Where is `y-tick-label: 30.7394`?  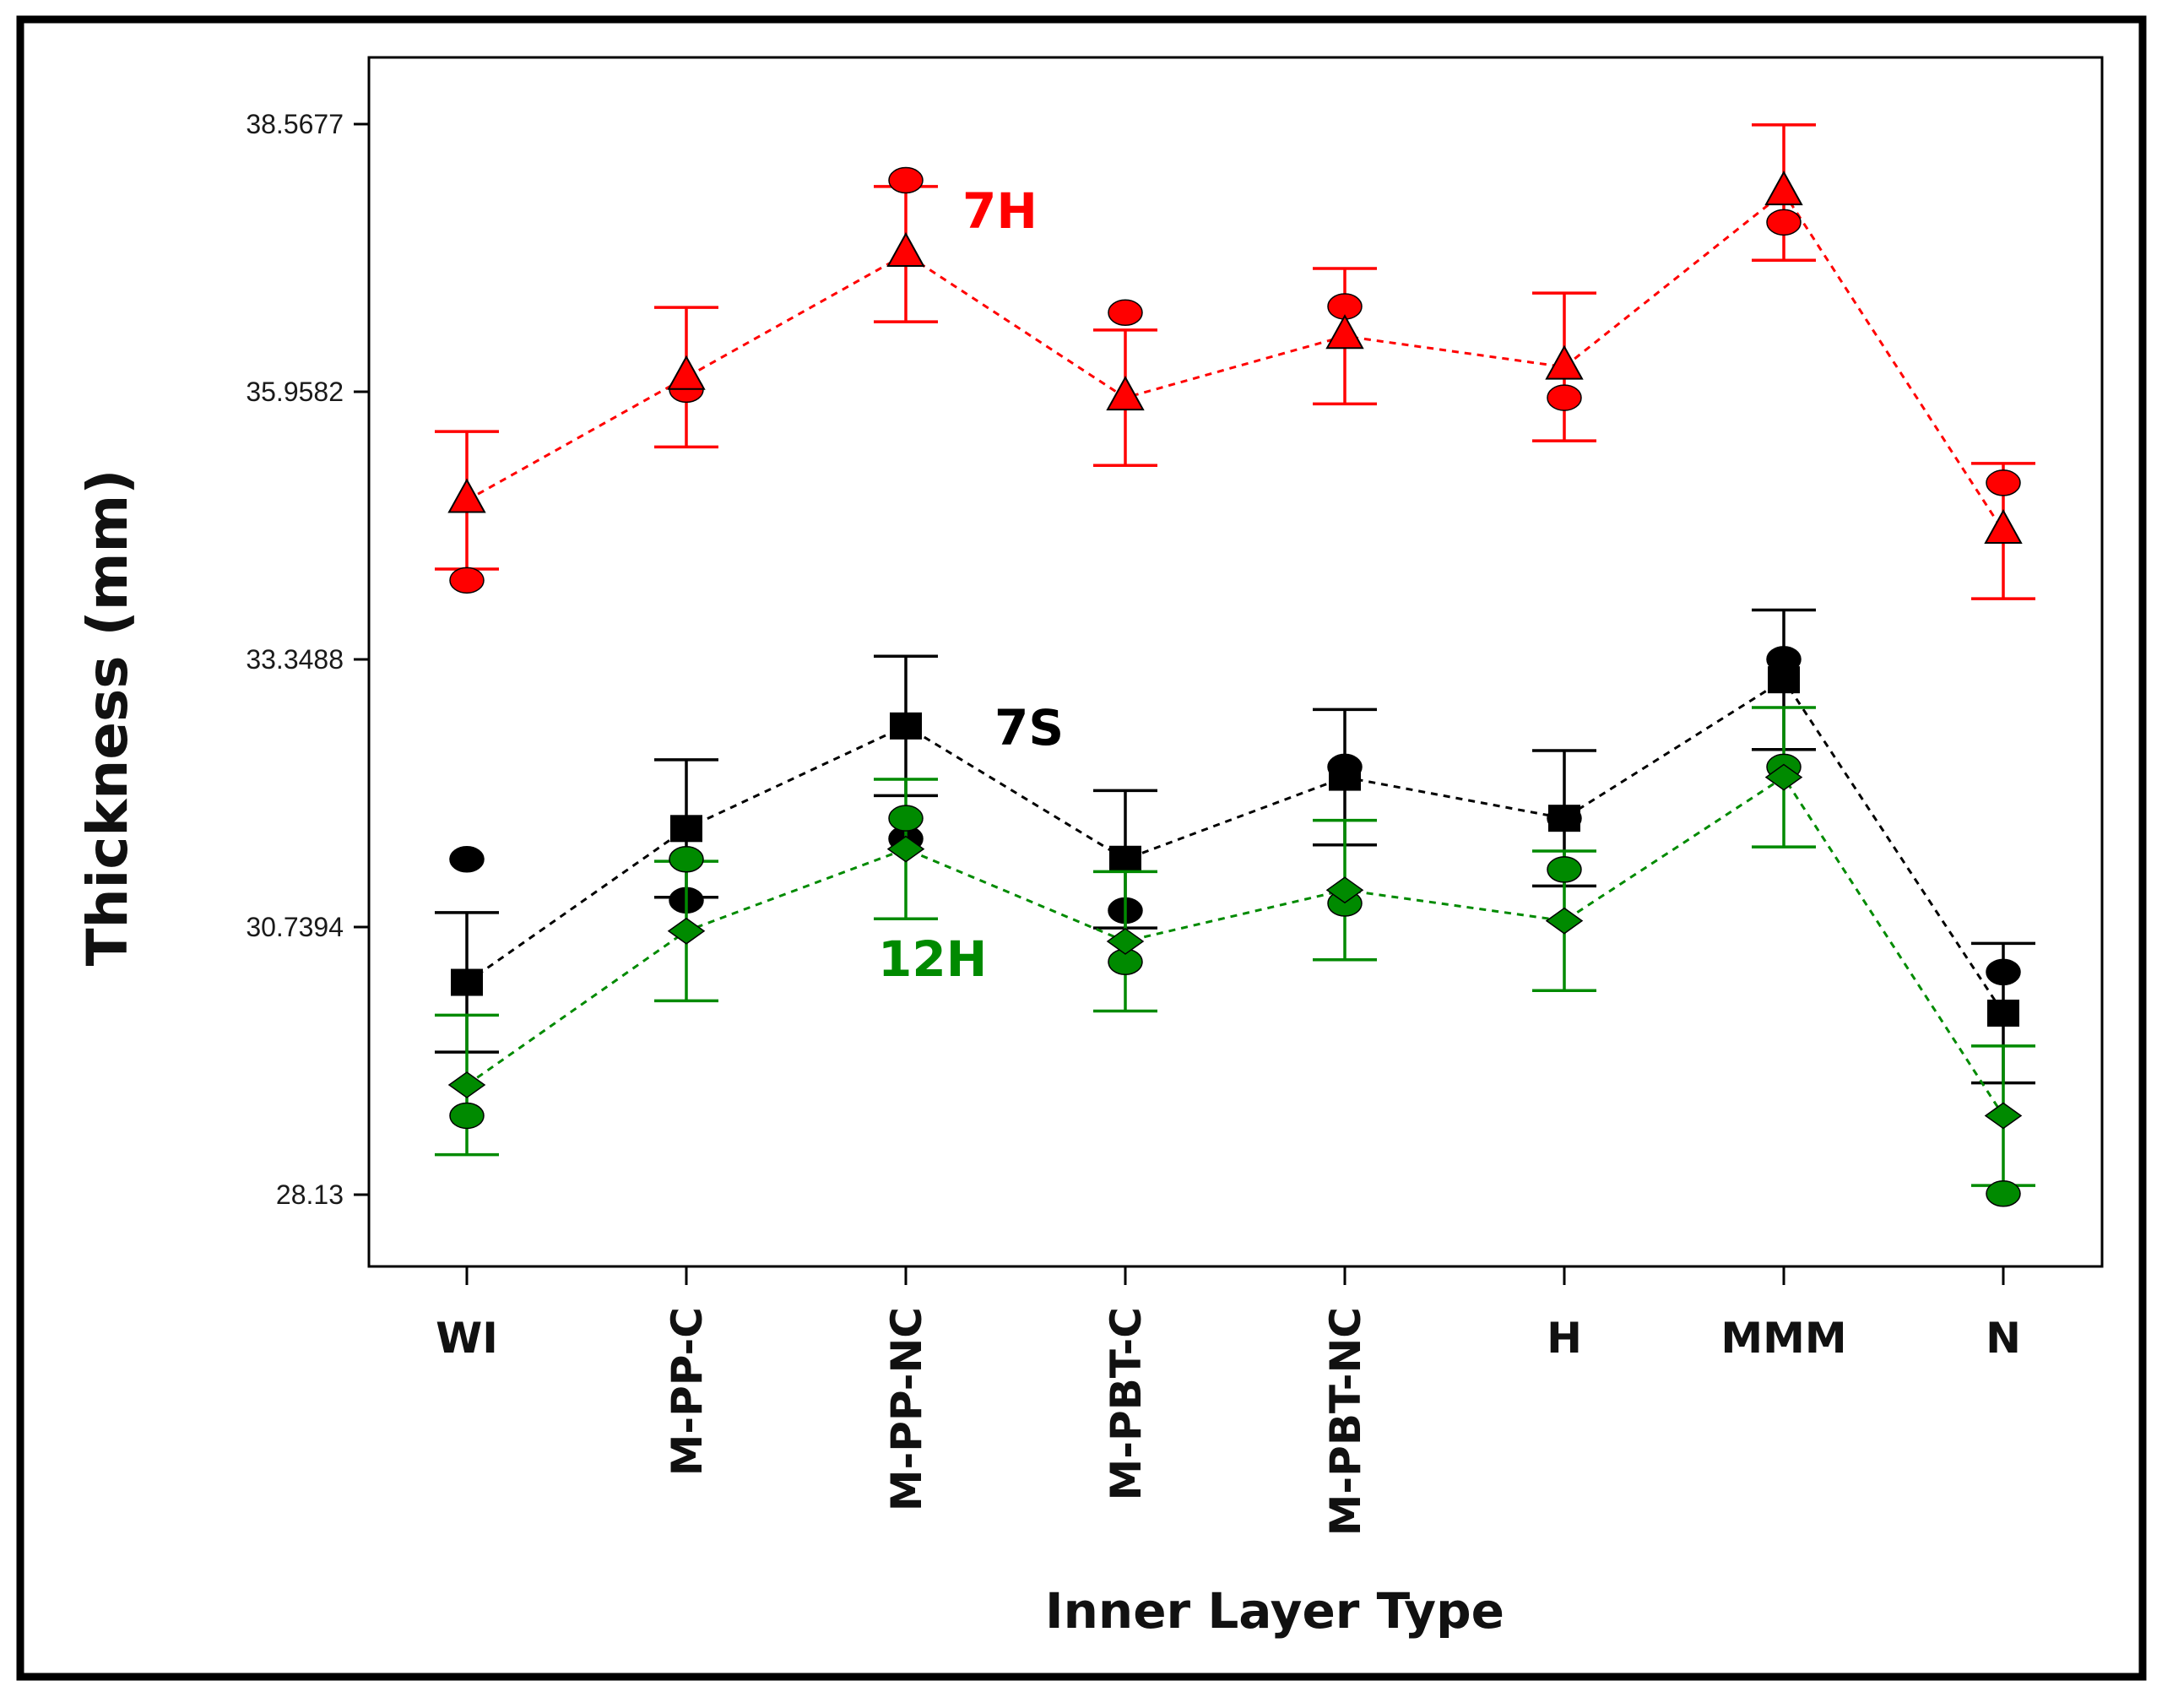 y-tick-label: 30.7394 is located at coordinates (295, 927).